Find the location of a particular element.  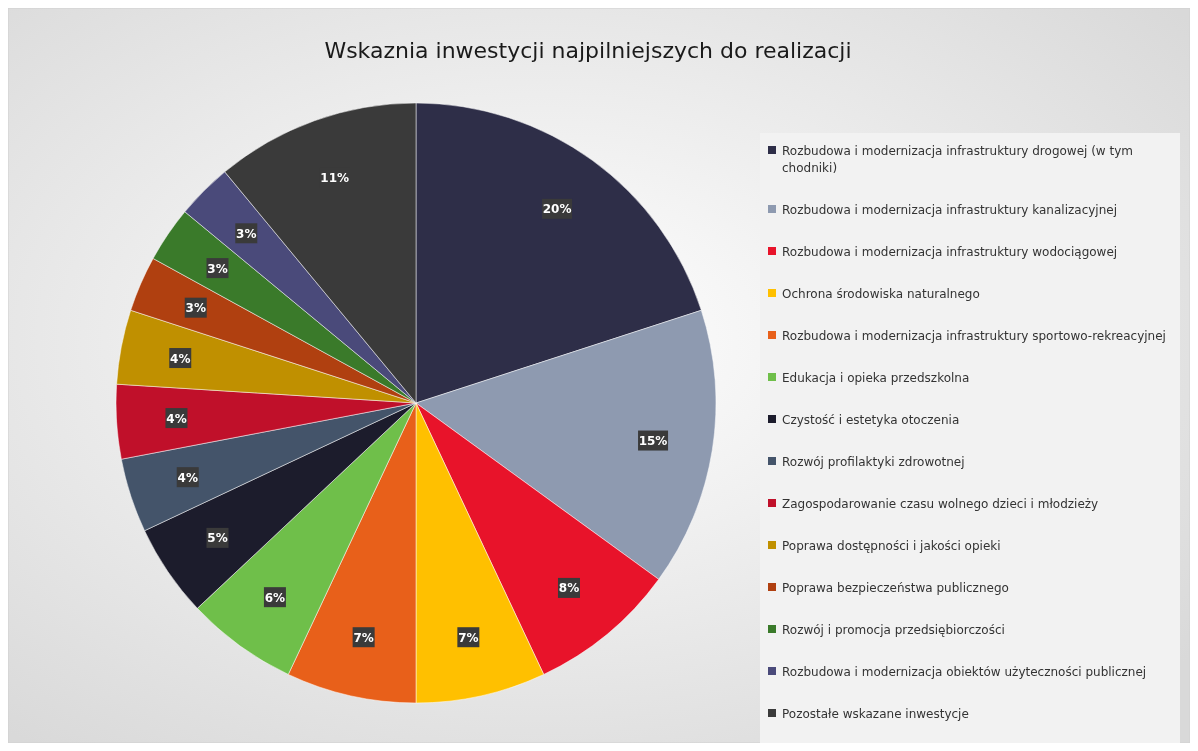

data-label: 5% is located at coordinates (217, 538).